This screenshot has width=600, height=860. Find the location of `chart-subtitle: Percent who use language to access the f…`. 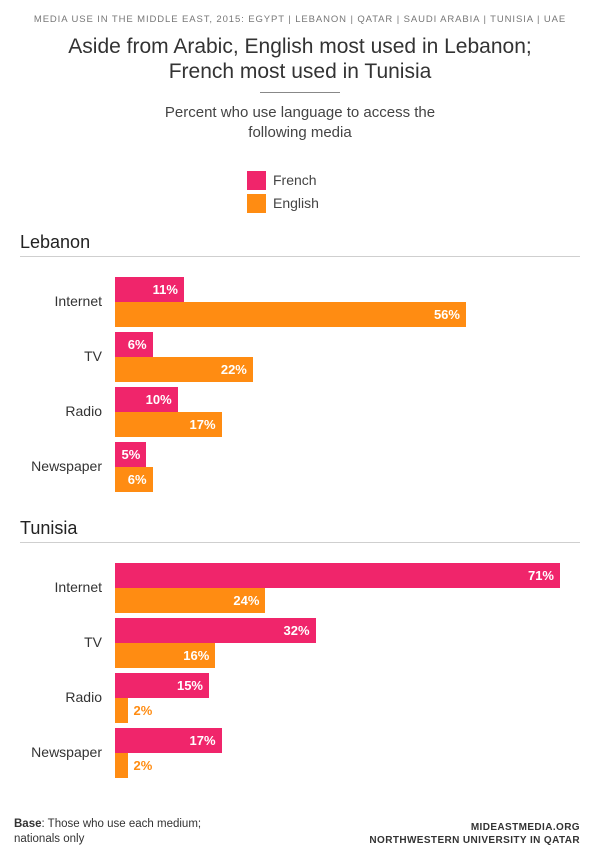

chart-subtitle: Percent who use language to access the f… is located at coordinates (300, 123).